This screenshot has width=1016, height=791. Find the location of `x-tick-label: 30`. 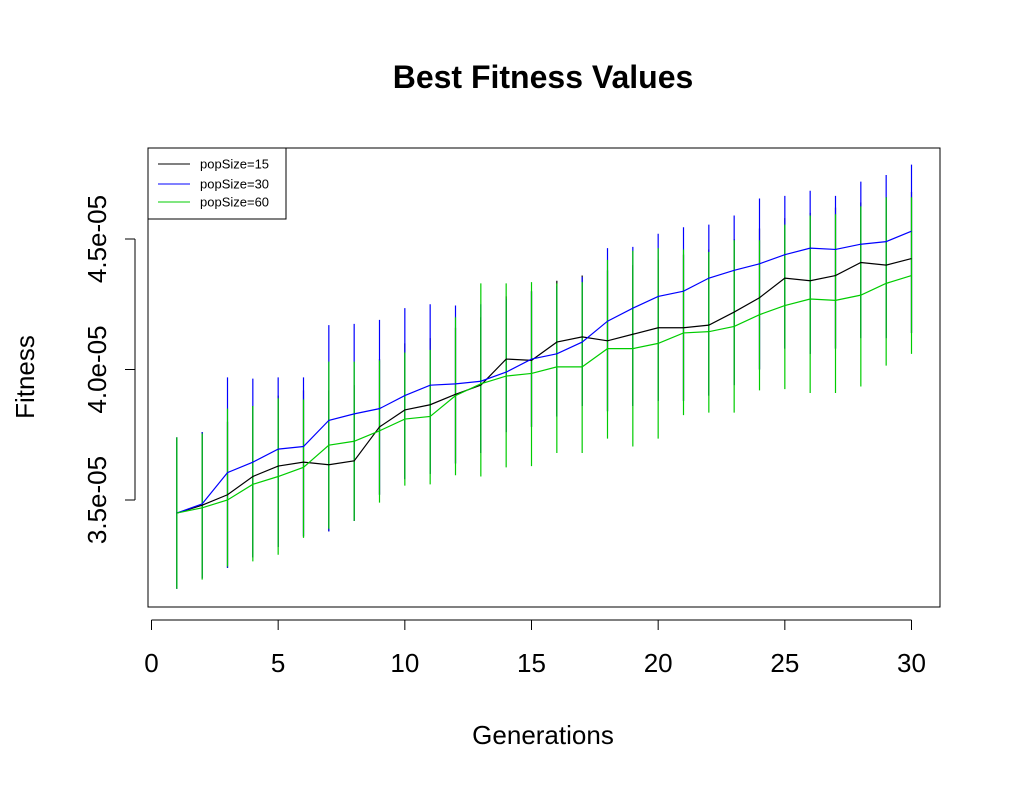

x-tick-label: 30 is located at coordinates (911, 663).